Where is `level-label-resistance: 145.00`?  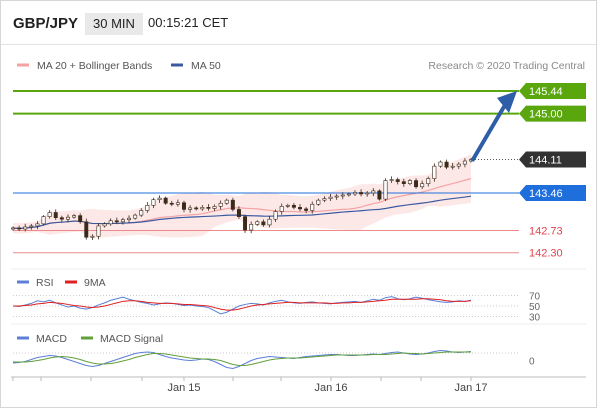 level-label-resistance: 145.00 is located at coordinates (546, 115).